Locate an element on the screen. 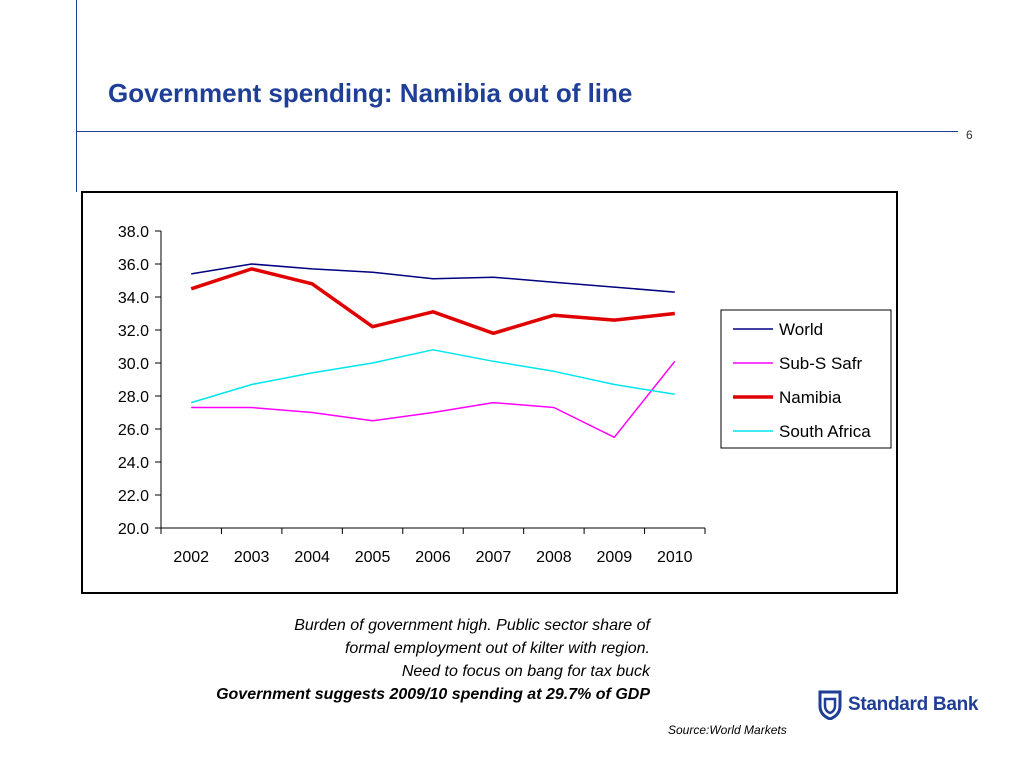 This screenshot has height=768, width=1024. y-tick-label: 34.0 is located at coordinates (133, 298).